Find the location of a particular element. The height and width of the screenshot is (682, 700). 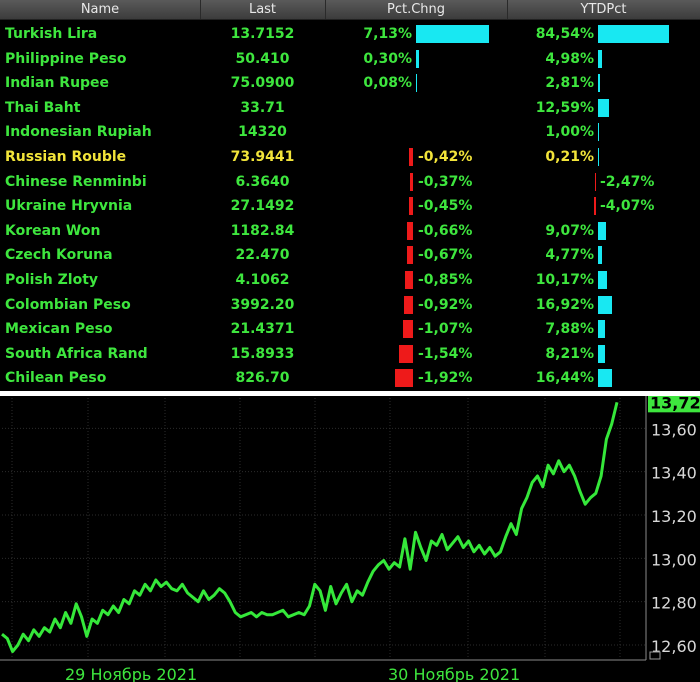

table-row: Turkish Lira 13.7152 7,13% 84,54% is located at coordinates (350, 34).